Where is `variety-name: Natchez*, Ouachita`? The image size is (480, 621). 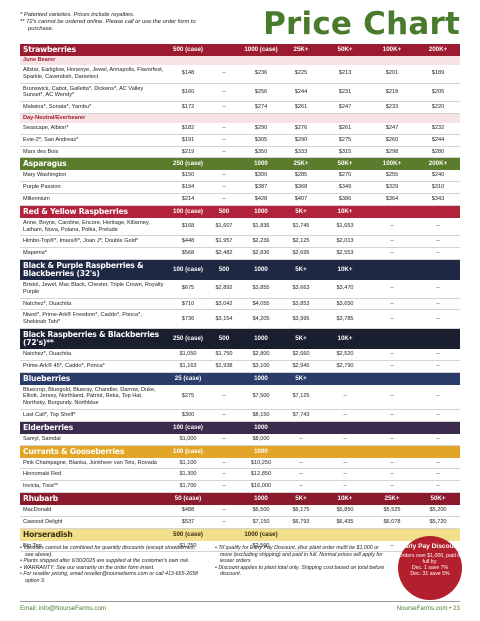 variety-name: Natchez*, Ouachita is located at coordinates (47, 353).